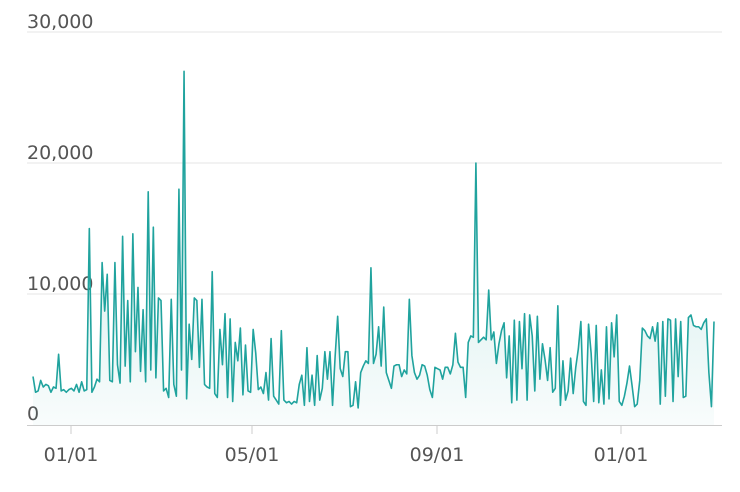  What do you see at coordinates (346, 445) in the screenshot?
I see `x-axis: 01/01 05/01 09/01 01/01` at bounding box center [346, 445].